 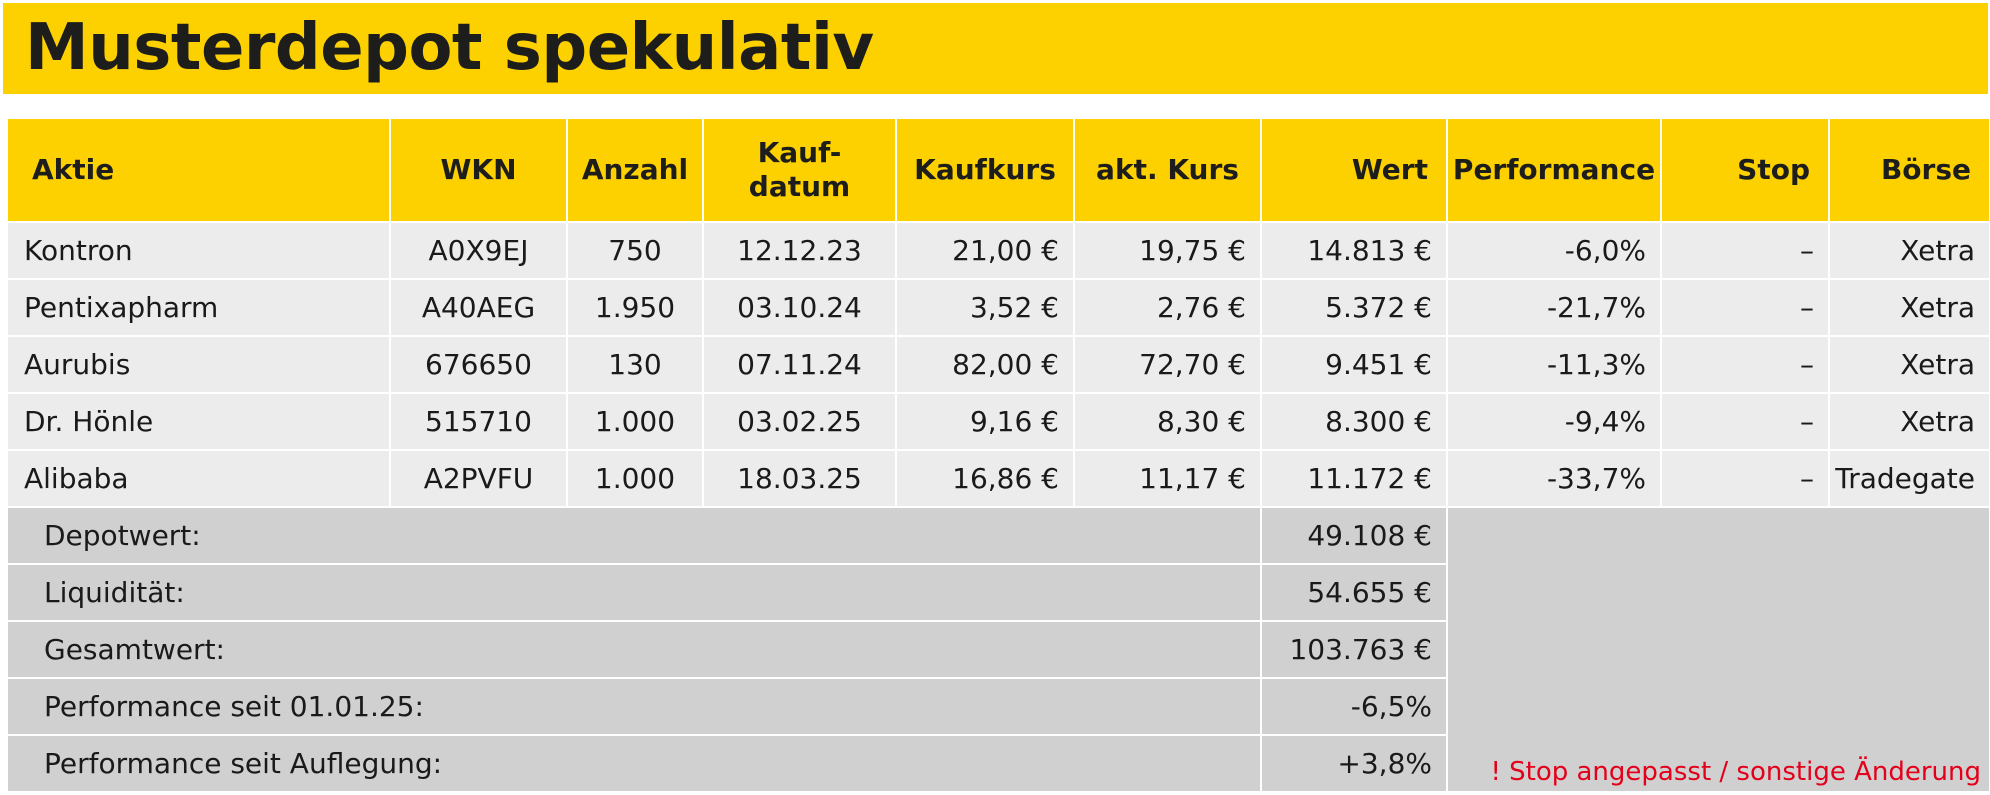 I want to click on cell-kaufdatum: 18.03.25, so click(x=799, y=478).